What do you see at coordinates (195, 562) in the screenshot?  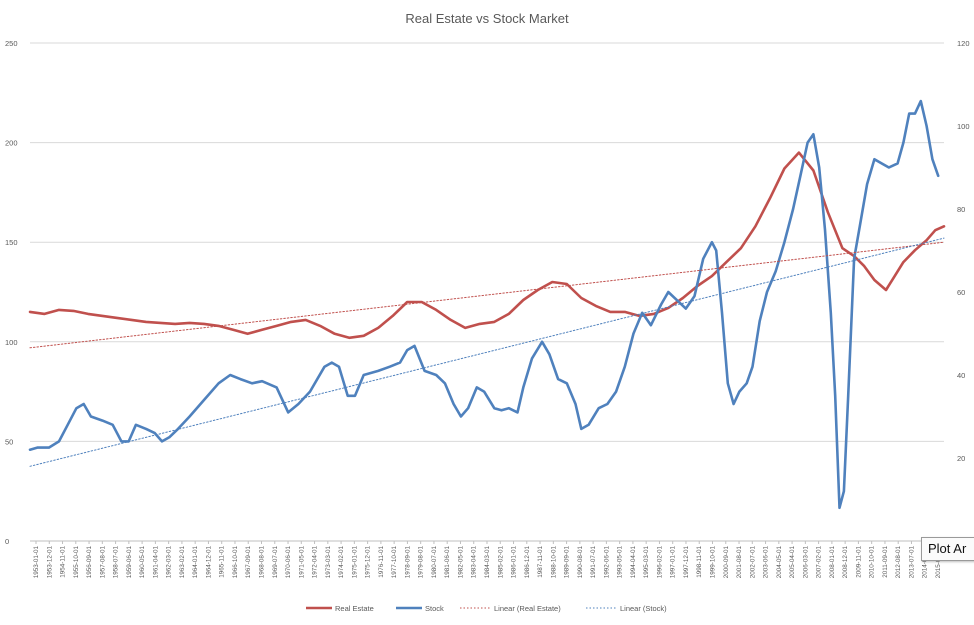 I see `x-tick-label: 1964-01-01` at bounding box center [195, 562].